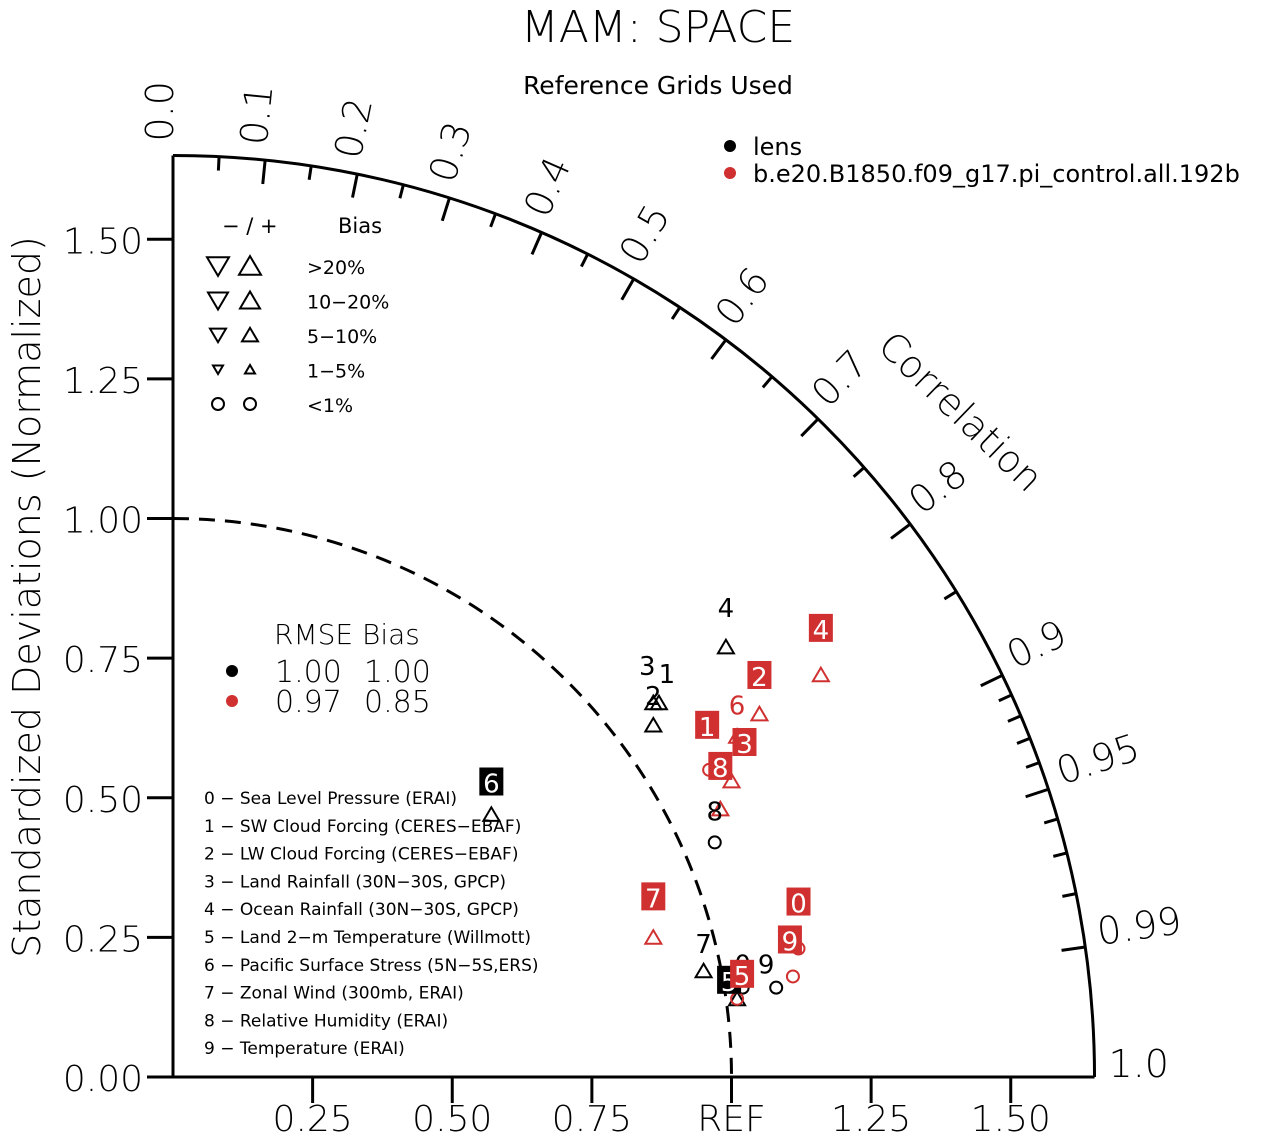 The height and width of the screenshot is (1135, 1278). What do you see at coordinates (342, 337) in the screenshot?
I see `bias-legend-row-label: 5−10%` at bounding box center [342, 337].